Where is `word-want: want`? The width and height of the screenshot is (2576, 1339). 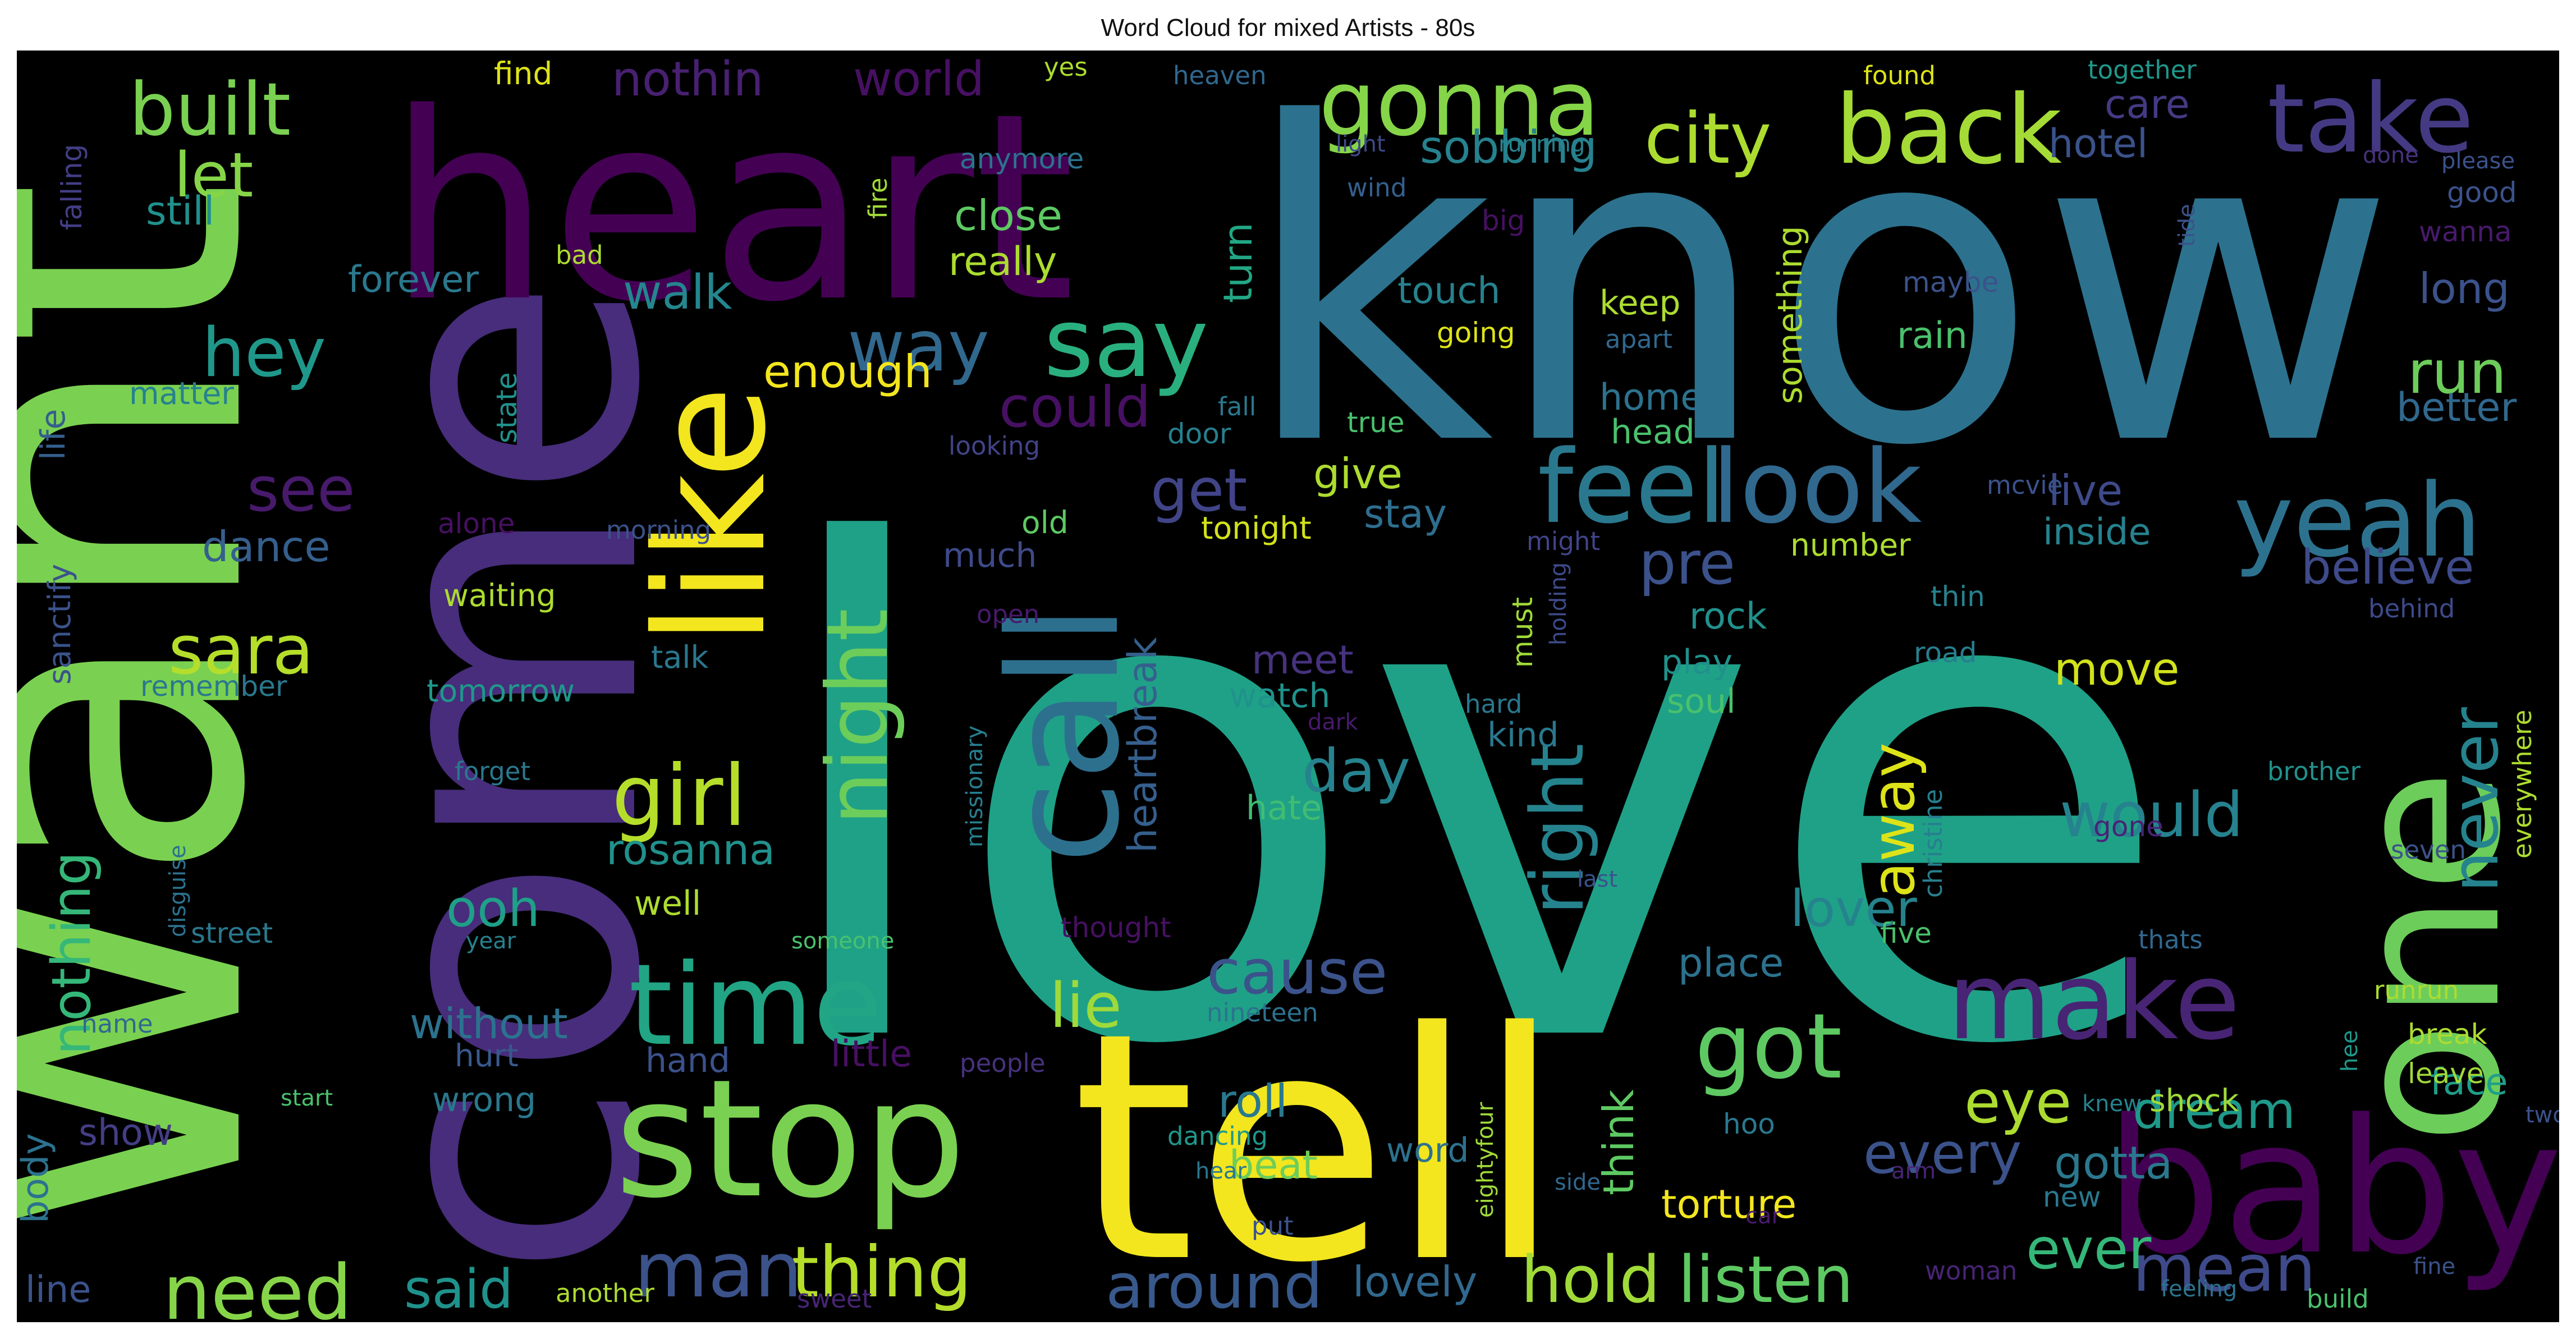 word-want: want is located at coordinates (179, 709).